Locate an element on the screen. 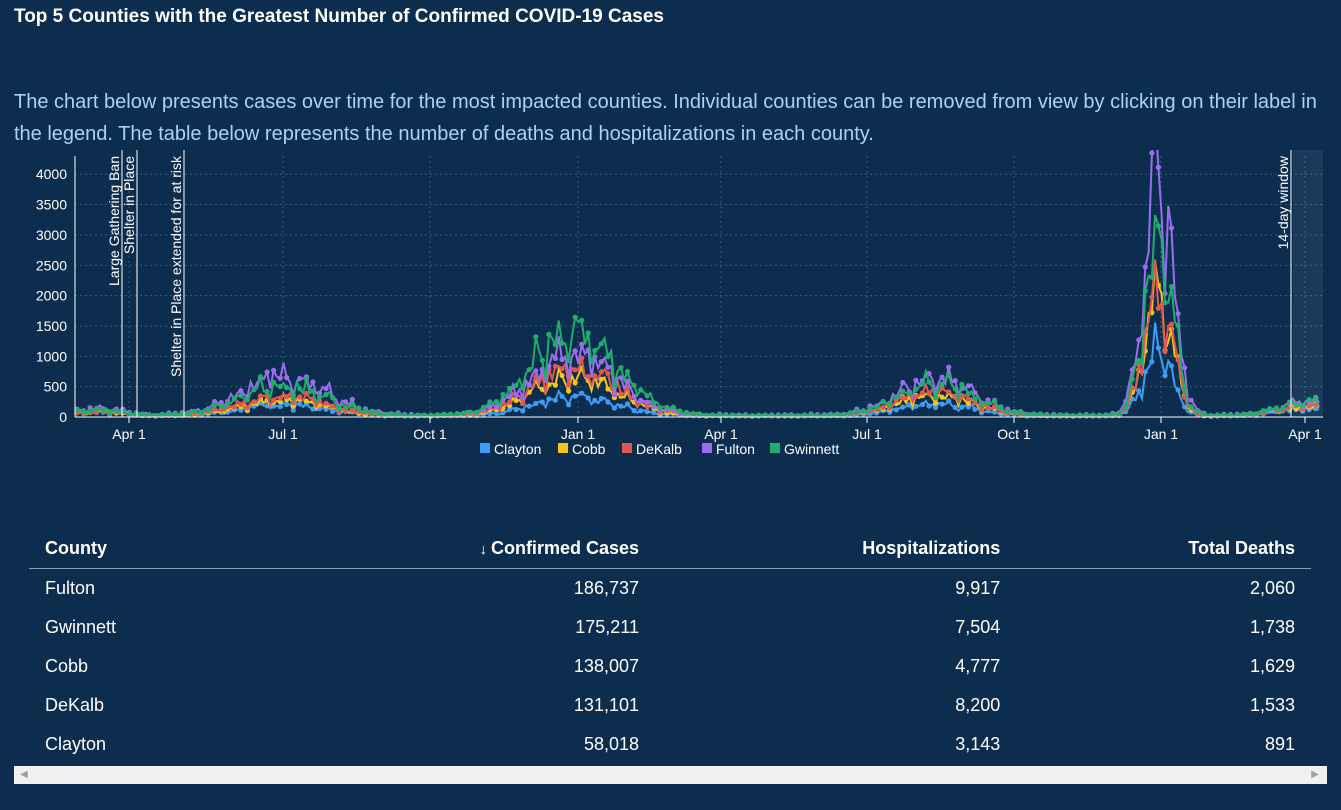  x-tick-label: Jan 1 is located at coordinates (1161, 434).